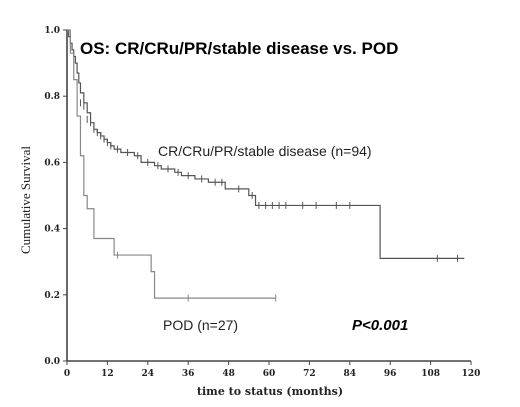  I want to click on x-tick-label: 108, so click(430, 374).